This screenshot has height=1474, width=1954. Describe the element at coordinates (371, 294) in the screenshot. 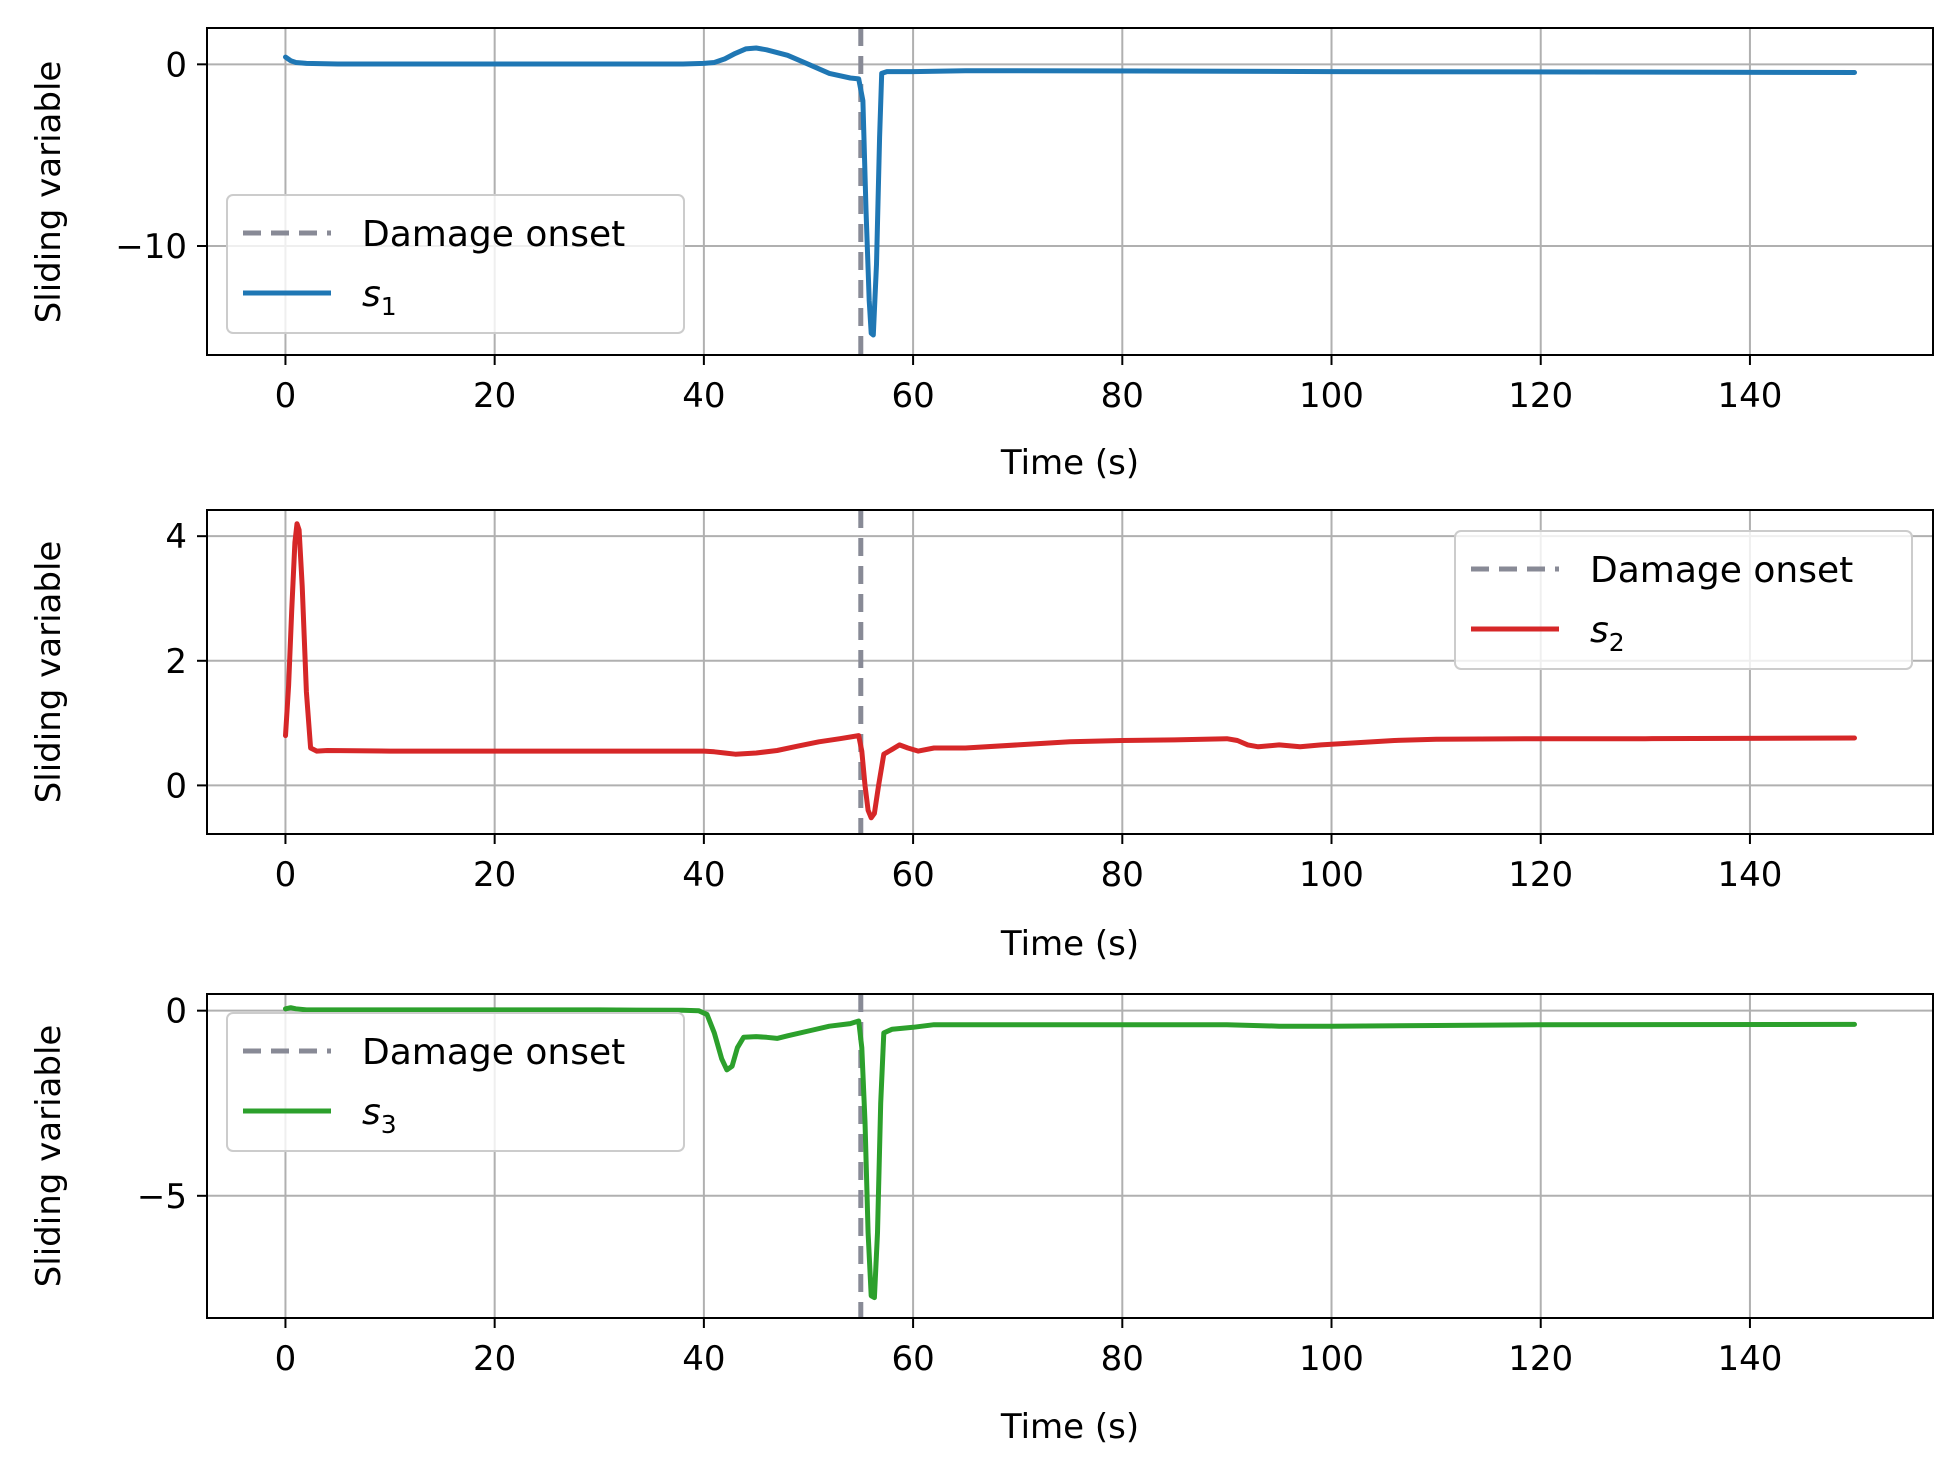

I see `legend-s1-name: s` at that location.